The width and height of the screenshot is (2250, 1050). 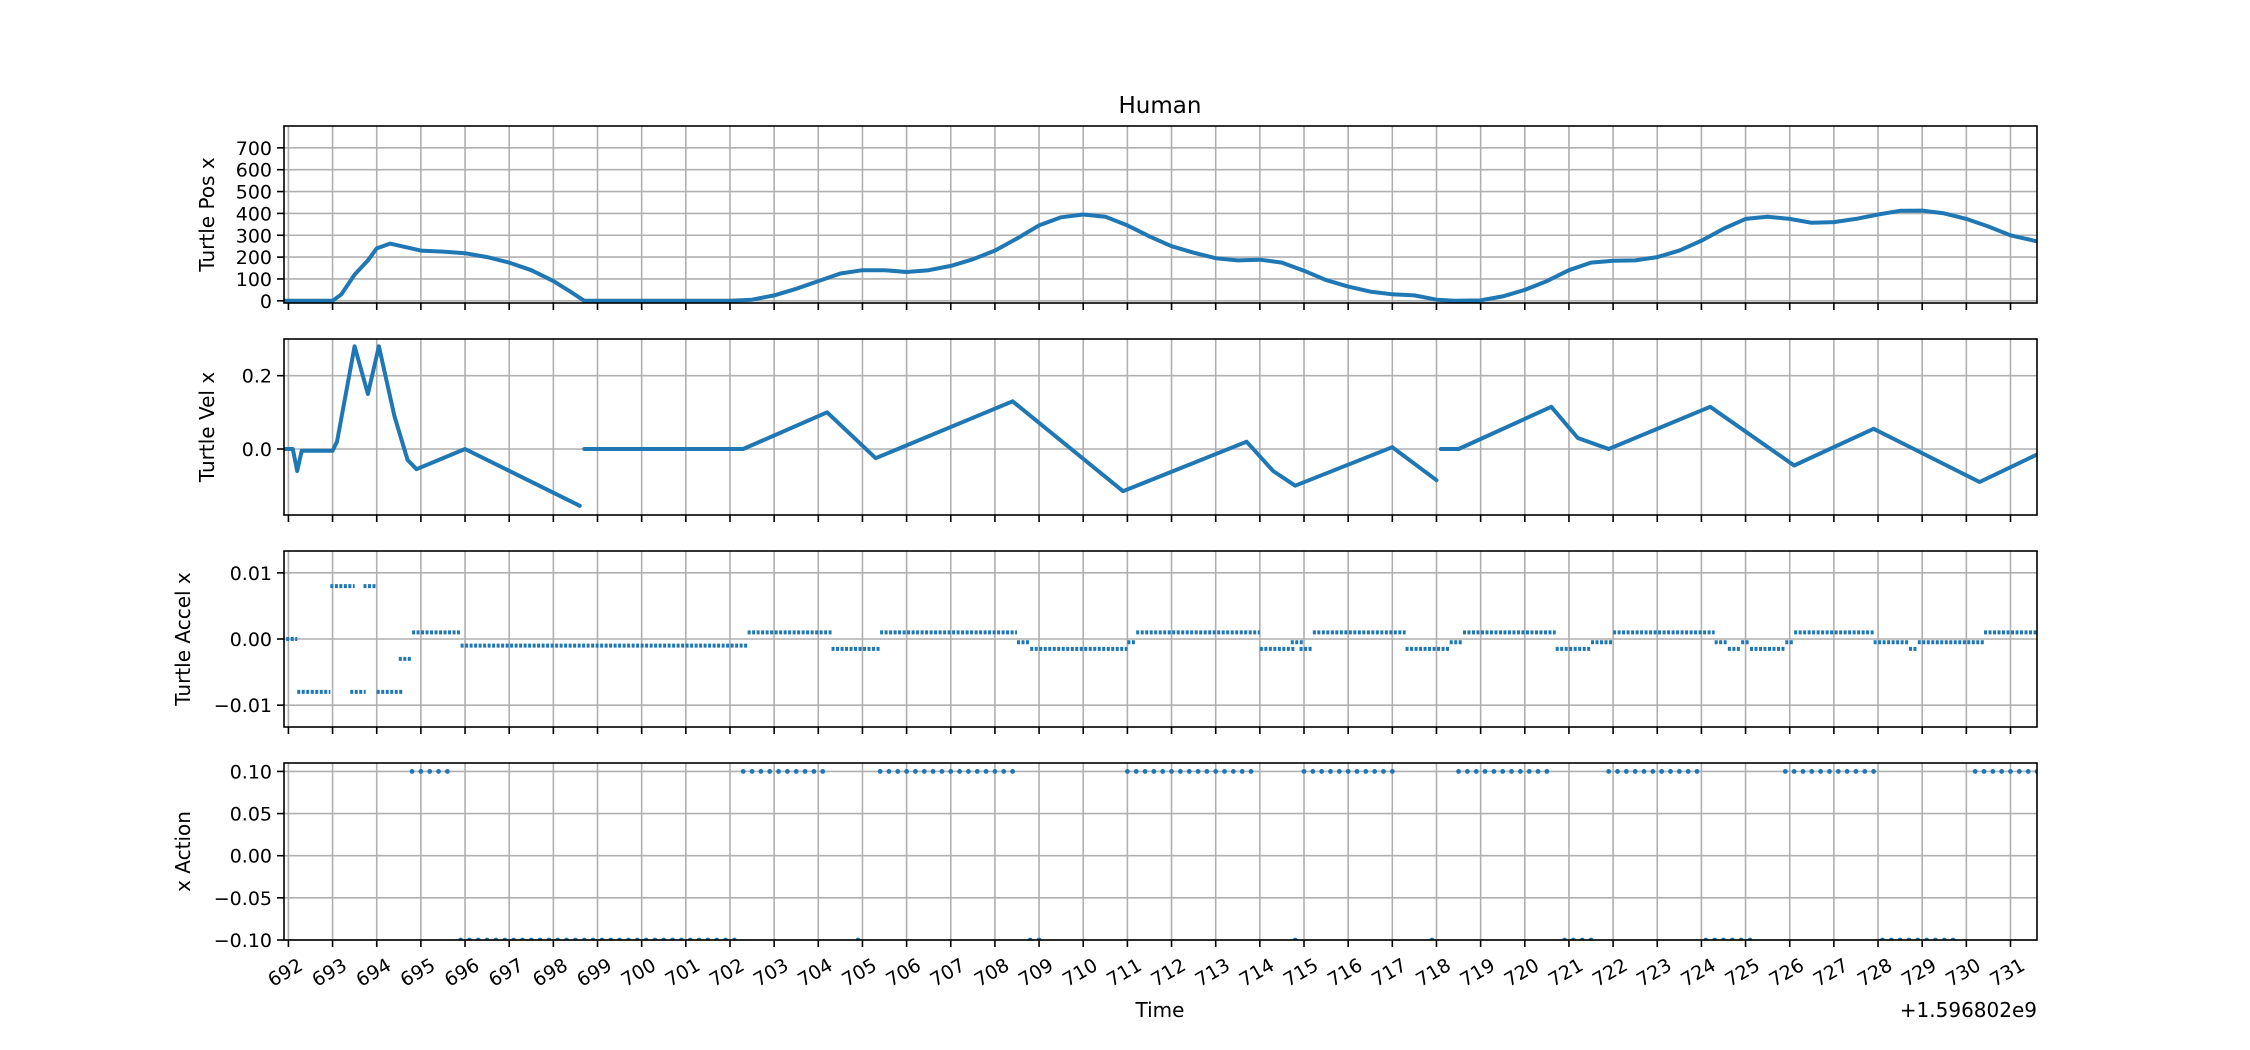 I want to click on x-tick-label: 731, so click(x=2007, y=972).